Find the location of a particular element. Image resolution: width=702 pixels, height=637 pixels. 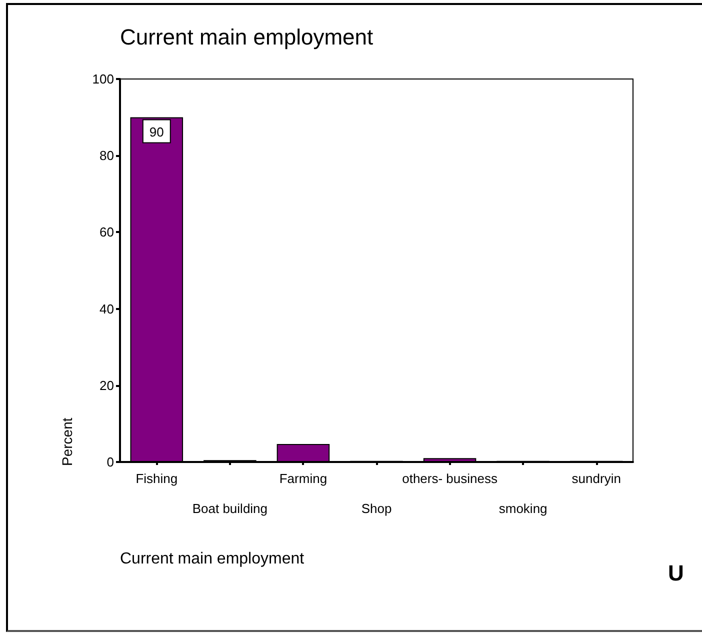

y-axis-title: Percent is located at coordinates (67, 442).